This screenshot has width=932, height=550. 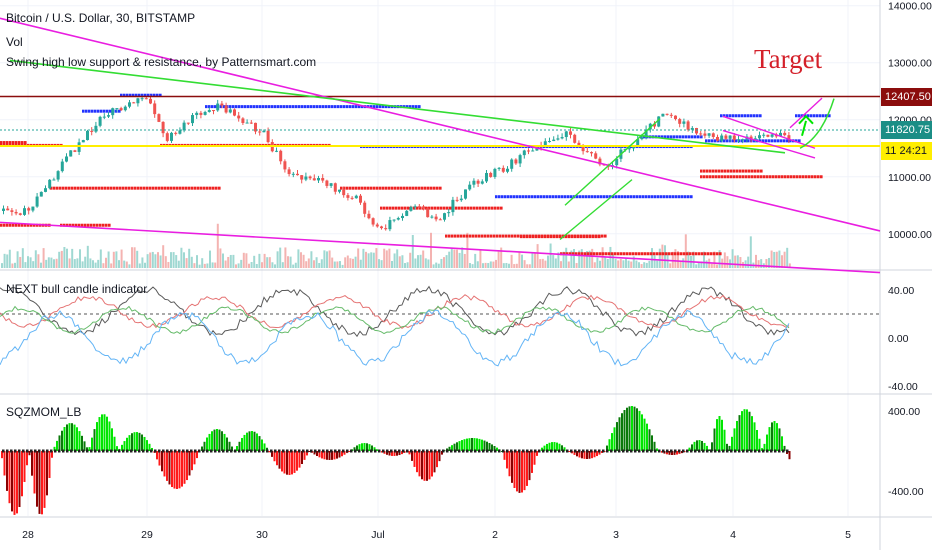 I want to click on timer-prefix: 11, so click(x=891, y=151).